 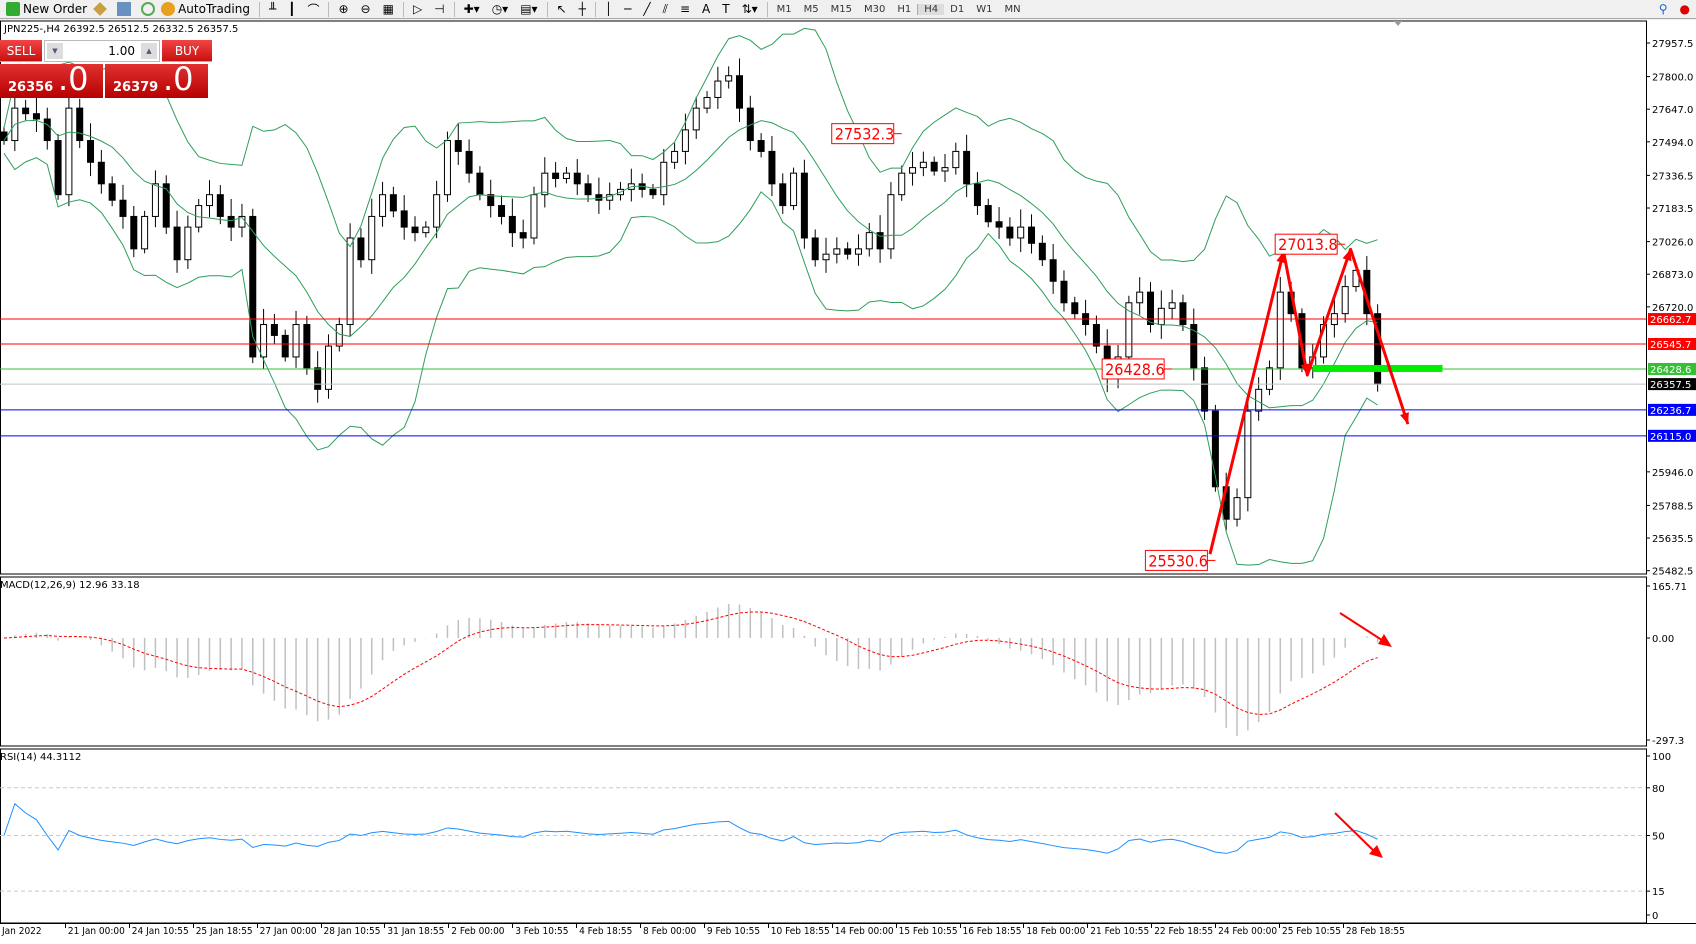 I want to click on rsi-axis-label: 50, so click(x=1658, y=837).